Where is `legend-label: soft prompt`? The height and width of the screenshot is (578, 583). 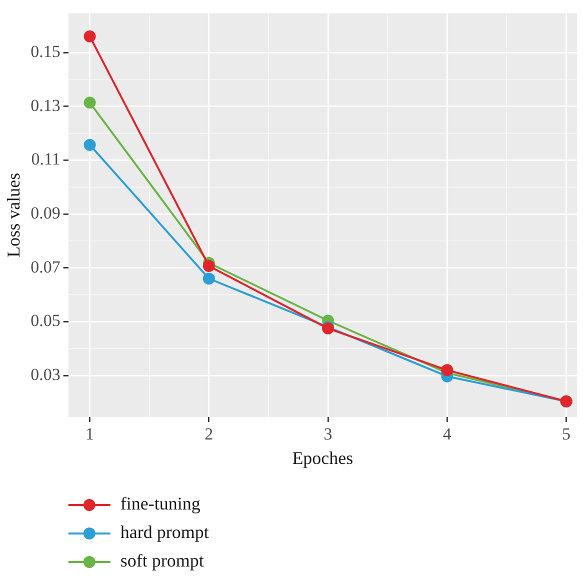 legend-label: soft prompt is located at coordinates (162, 560).